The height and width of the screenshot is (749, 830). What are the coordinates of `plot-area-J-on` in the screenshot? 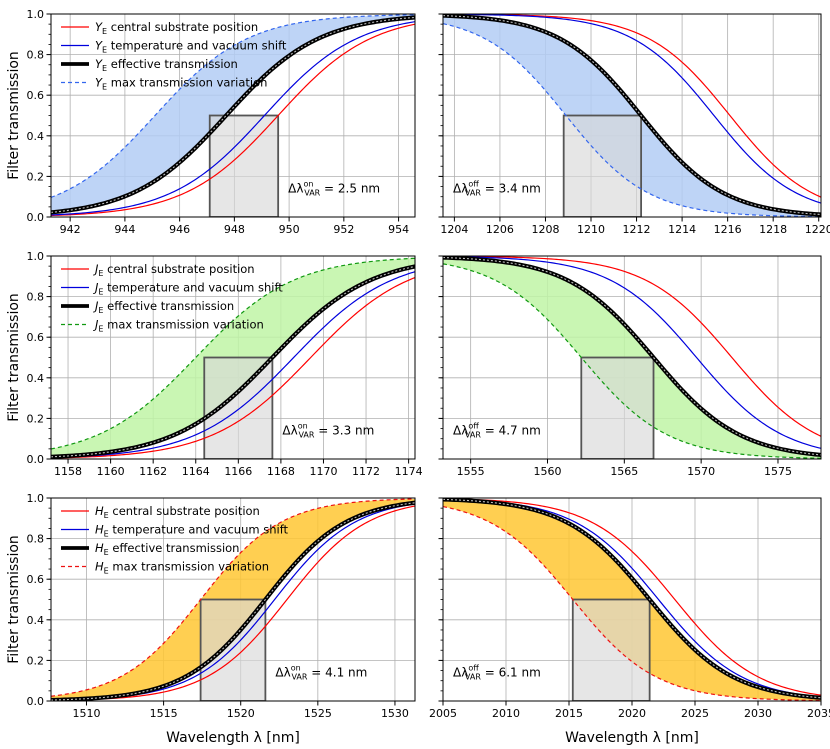 It's located at (233, 357).